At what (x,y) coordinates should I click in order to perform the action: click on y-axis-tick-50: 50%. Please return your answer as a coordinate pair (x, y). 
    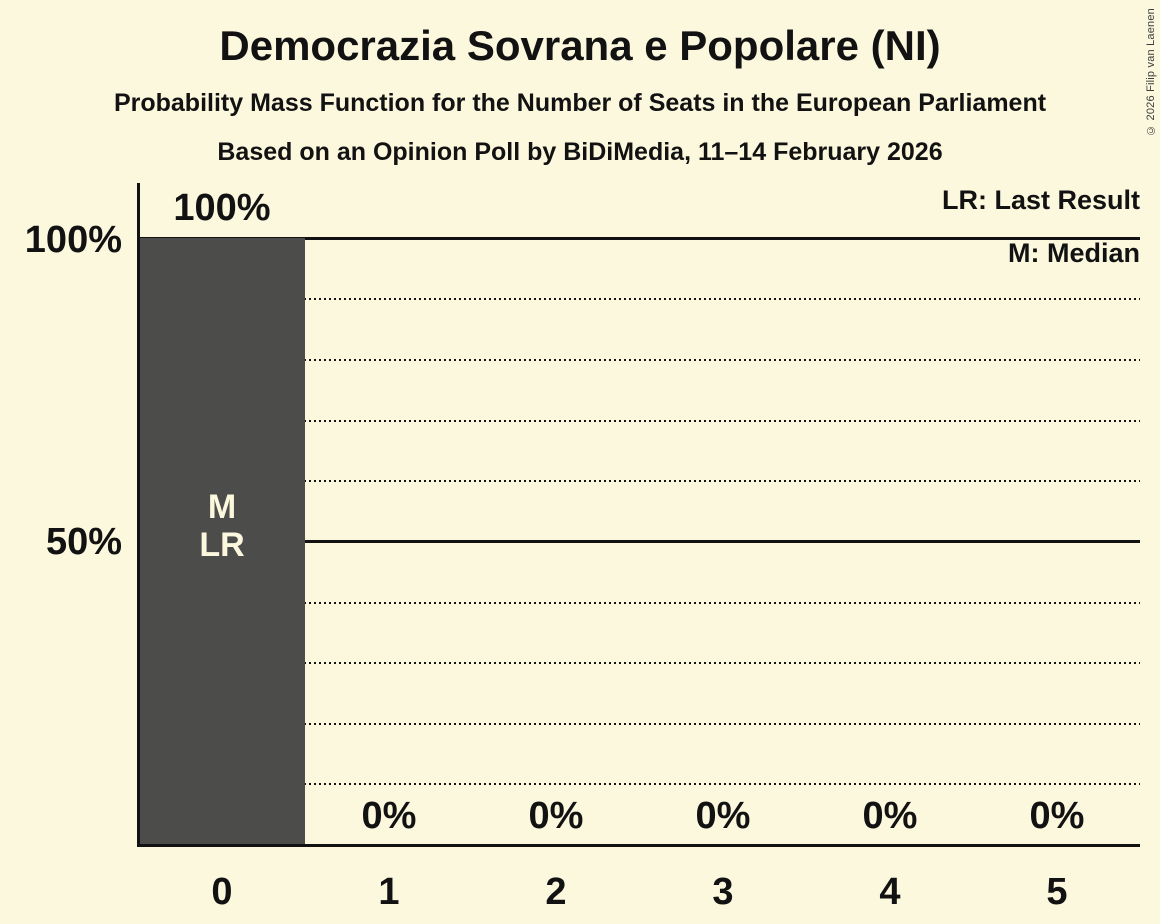
    Looking at the image, I should click on (83, 542).